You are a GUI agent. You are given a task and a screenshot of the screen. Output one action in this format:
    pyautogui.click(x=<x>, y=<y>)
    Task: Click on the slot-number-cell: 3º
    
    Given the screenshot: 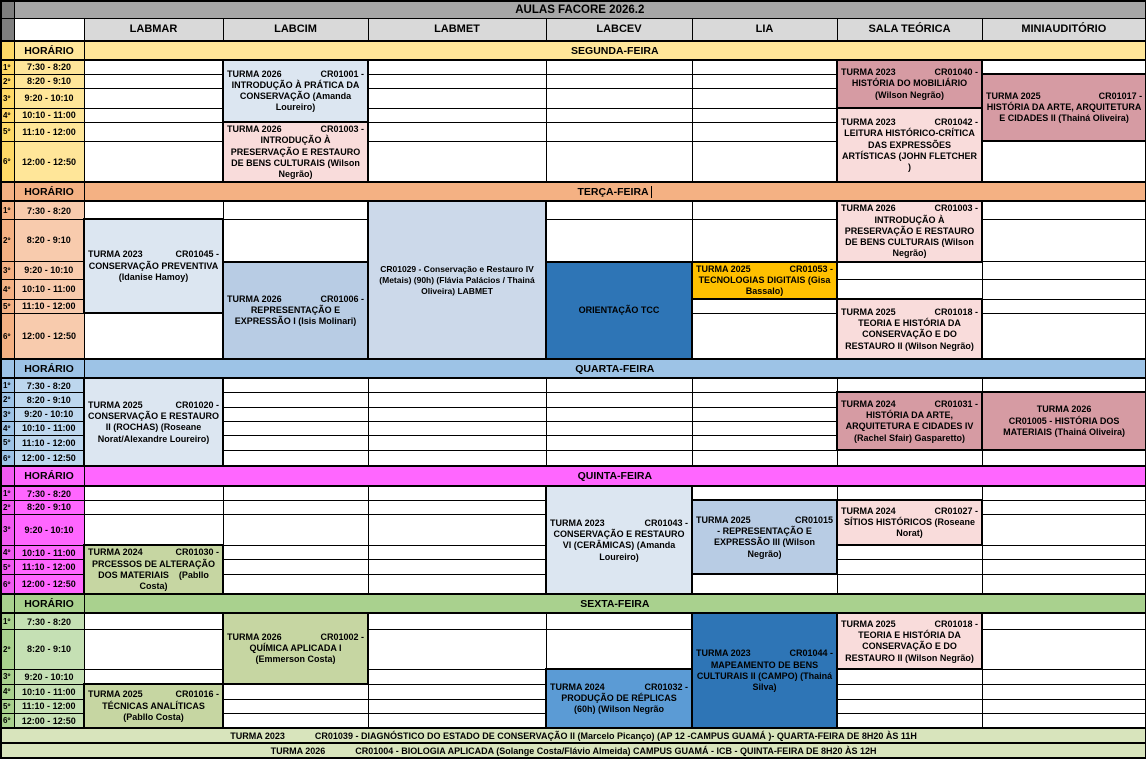 What is the action you would take?
    pyautogui.click(x=7, y=676)
    